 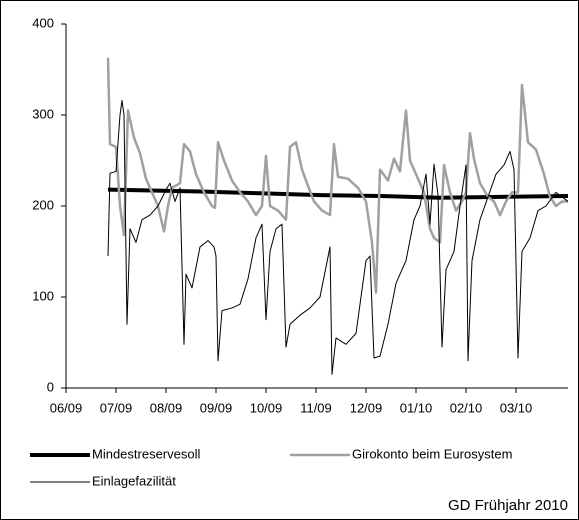 What do you see at coordinates (43, 22) in the screenshot?
I see `y-tick-label: 400` at bounding box center [43, 22].